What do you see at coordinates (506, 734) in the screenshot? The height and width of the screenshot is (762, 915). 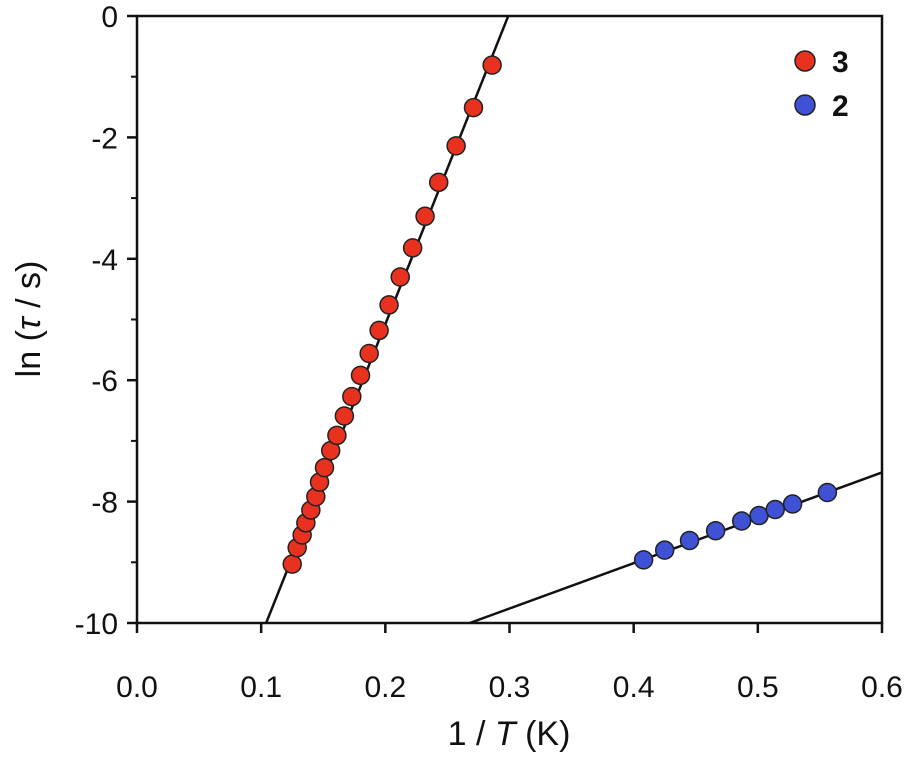 I see `x-axis-label-var: T` at bounding box center [506, 734].